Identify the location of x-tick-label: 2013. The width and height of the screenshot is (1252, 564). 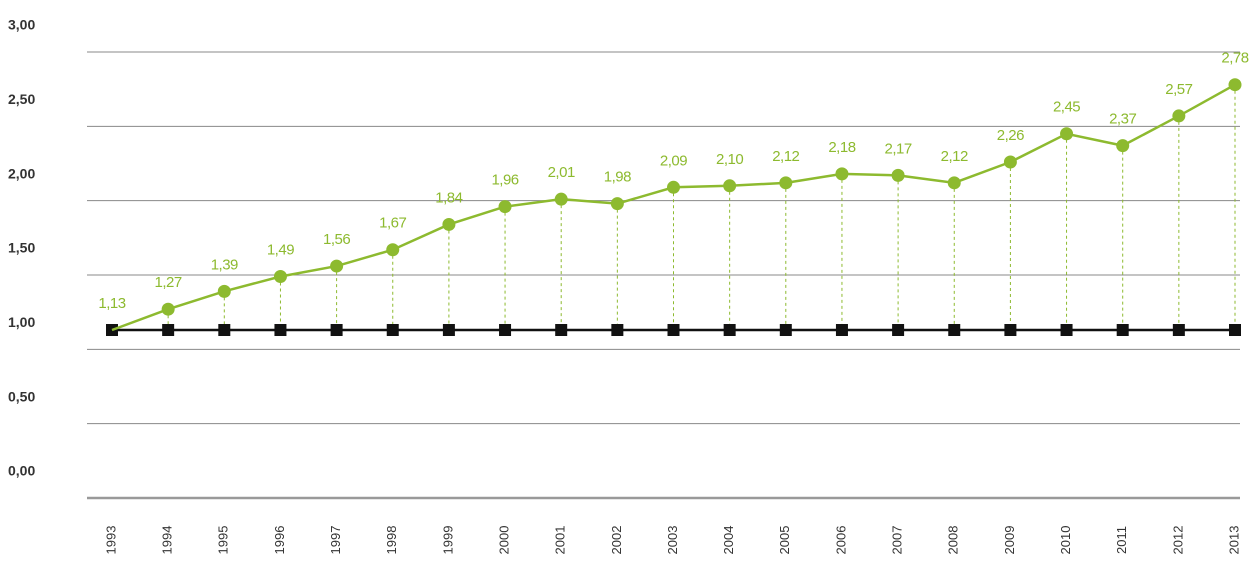
(1233, 540).